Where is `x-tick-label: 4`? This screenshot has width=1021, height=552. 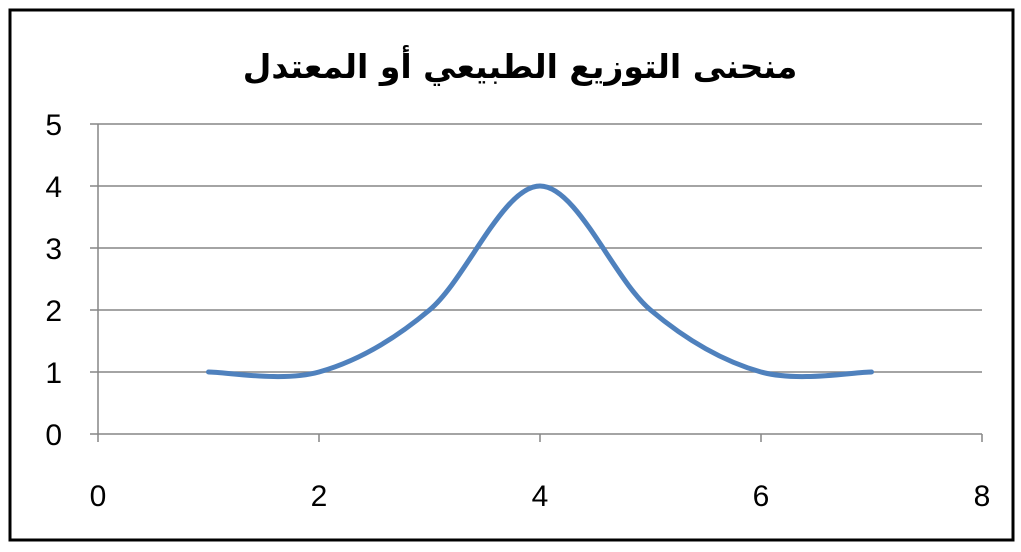
x-tick-label: 4 is located at coordinates (540, 496).